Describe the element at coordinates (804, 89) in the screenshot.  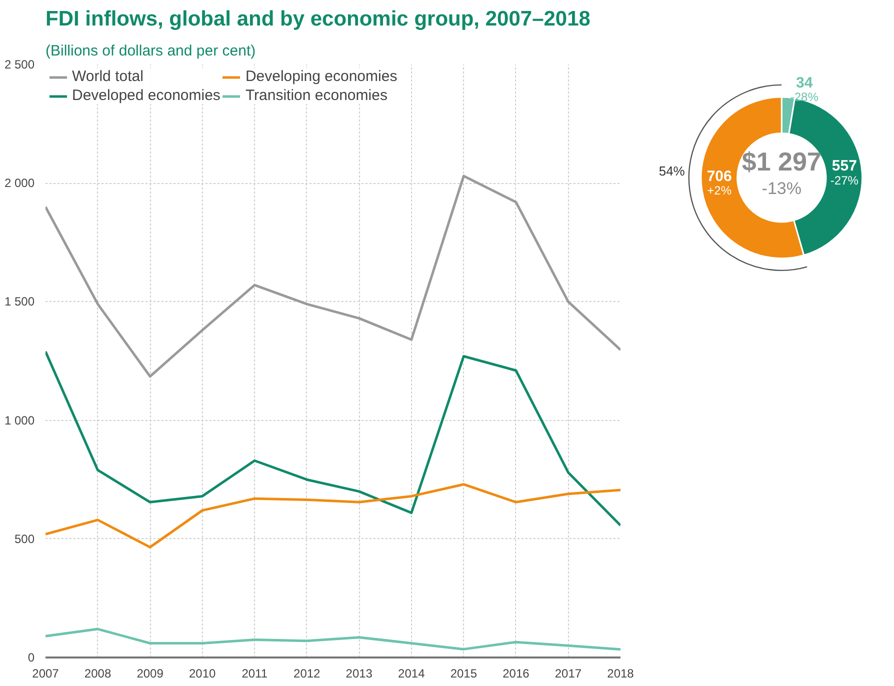
I see `data-label: 34 -28%` at that location.